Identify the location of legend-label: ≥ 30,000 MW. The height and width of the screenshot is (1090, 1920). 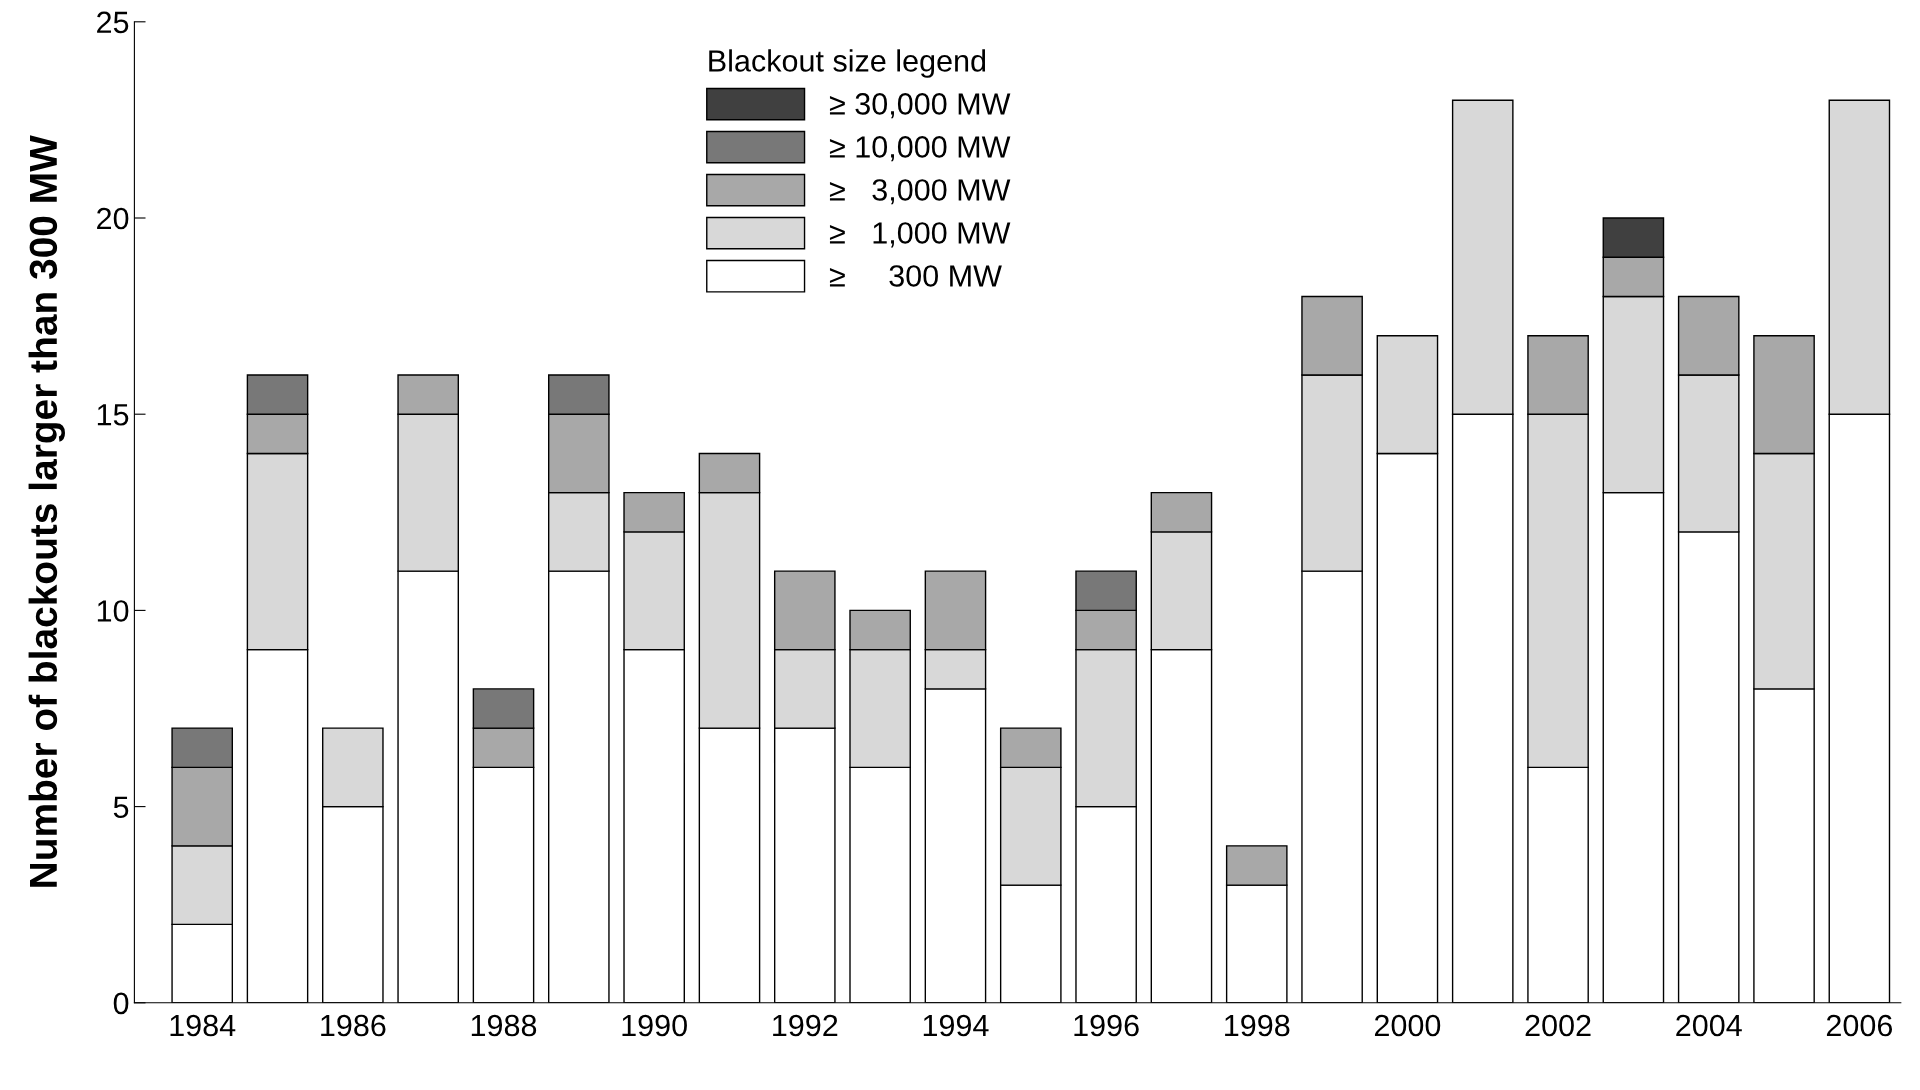
(920, 106).